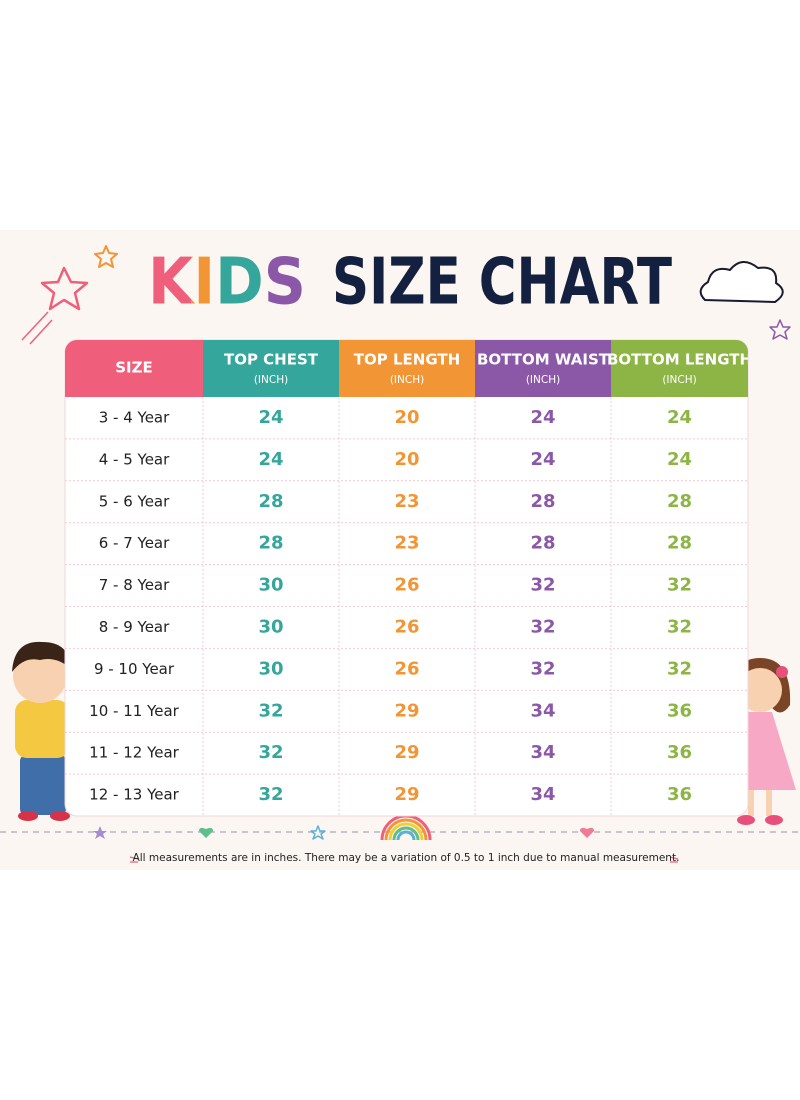 This screenshot has width=800, height=1100. Describe the element at coordinates (134, 627) in the screenshot. I see `size-cell: 8 - 9 Year` at that location.